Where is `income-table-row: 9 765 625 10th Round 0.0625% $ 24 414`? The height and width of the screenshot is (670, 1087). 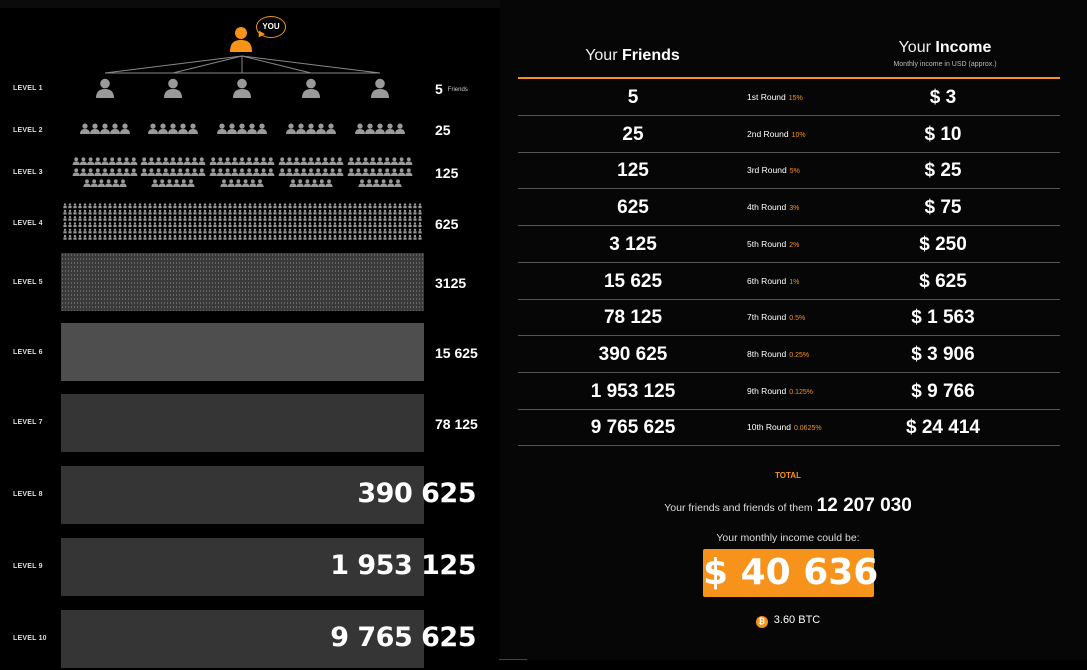
income-table-row: 9 765 625 10th Round 0.0625% $ 24 414 is located at coordinates (789, 428).